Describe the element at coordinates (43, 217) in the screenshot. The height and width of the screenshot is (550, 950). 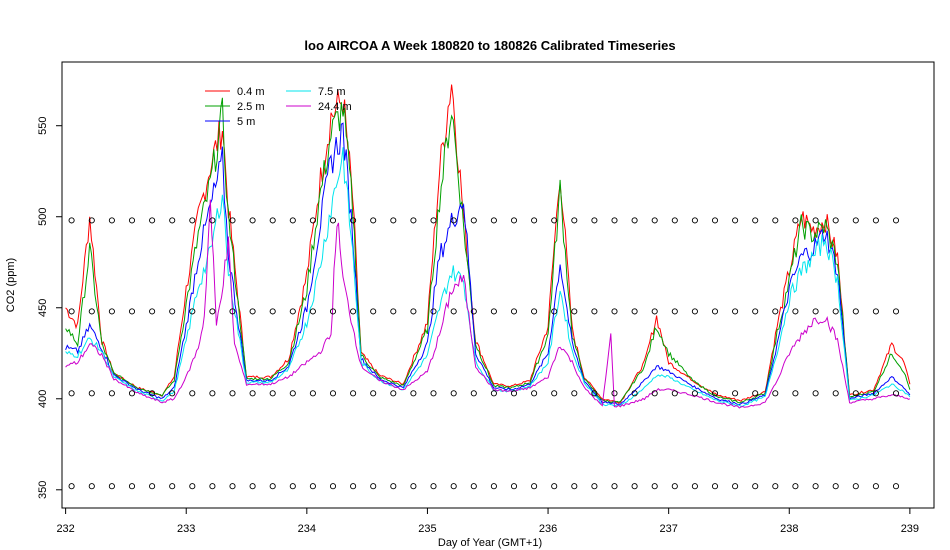
I see `y-tick-label: 500` at that location.